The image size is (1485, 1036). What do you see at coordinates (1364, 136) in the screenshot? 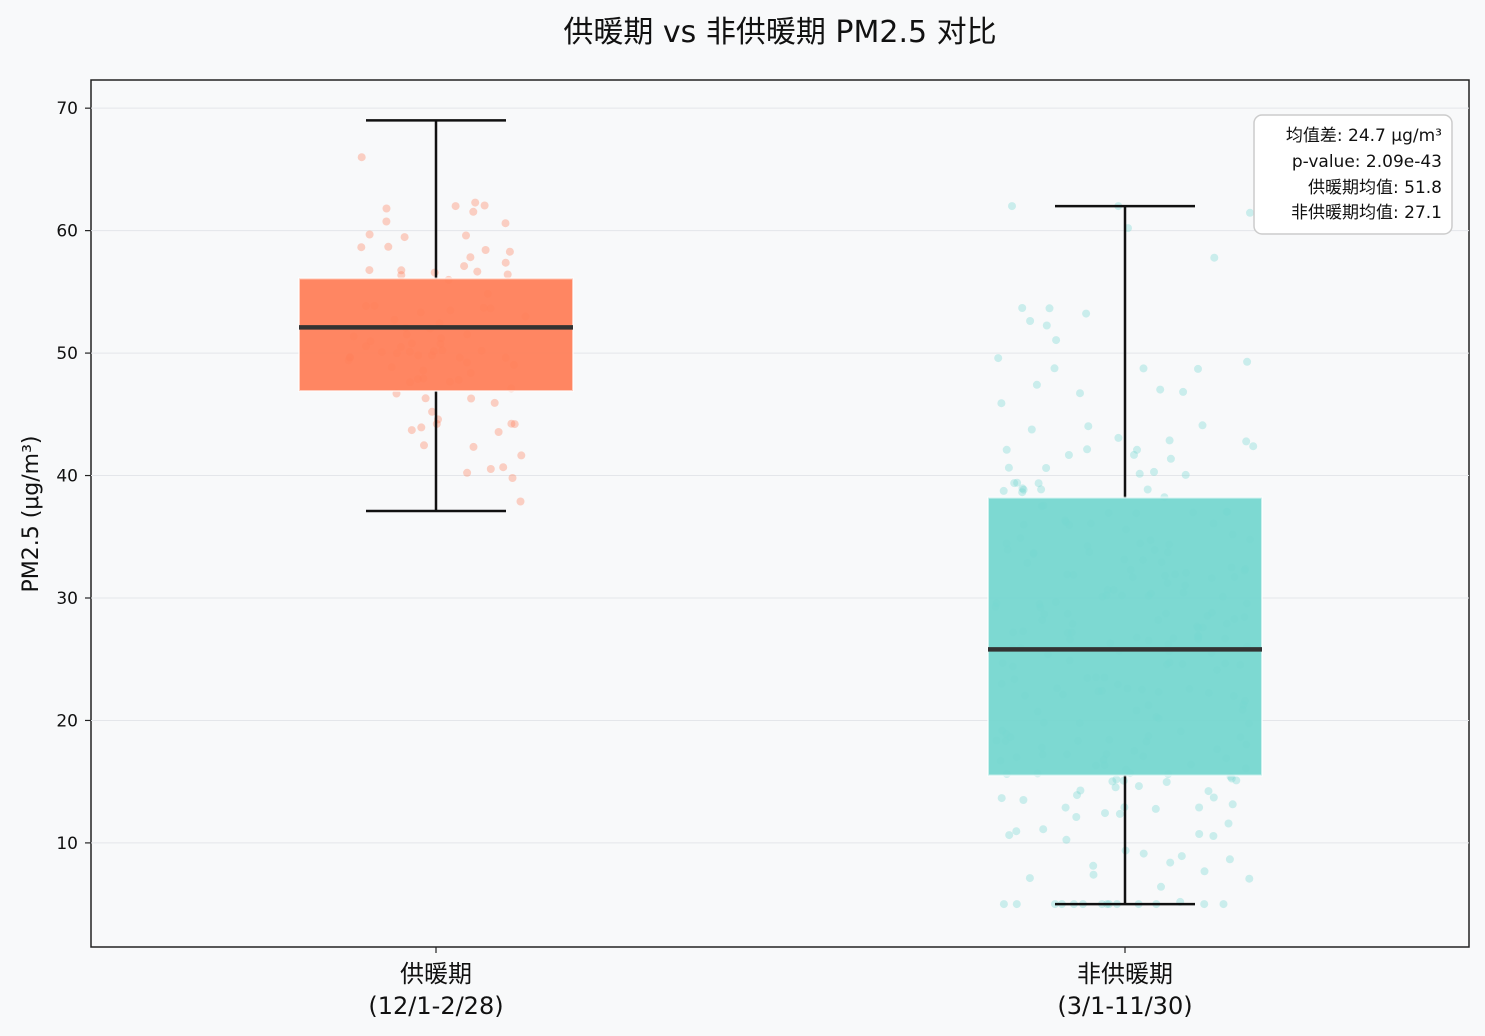
I see `stats-mean-diff: 均值差: 24.7 μg/m³` at bounding box center [1364, 136].